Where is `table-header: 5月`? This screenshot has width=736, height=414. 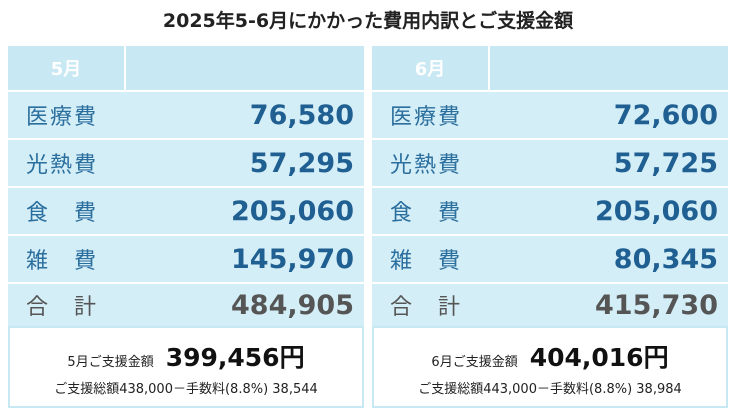
table-header: 5月 is located at coordinates (186, 68).